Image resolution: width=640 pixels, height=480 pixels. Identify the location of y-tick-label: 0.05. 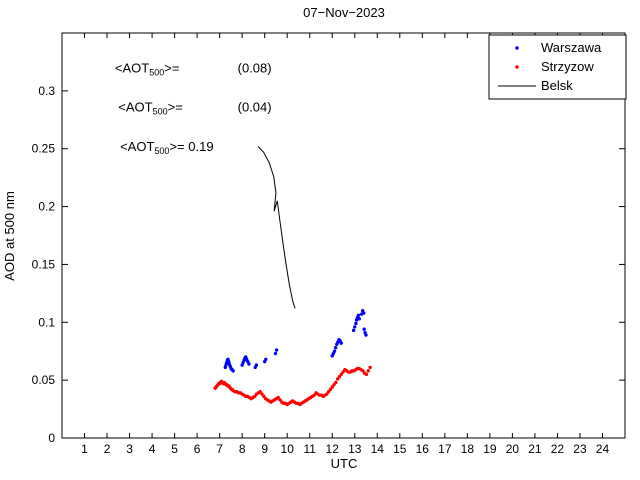
(44, 380).